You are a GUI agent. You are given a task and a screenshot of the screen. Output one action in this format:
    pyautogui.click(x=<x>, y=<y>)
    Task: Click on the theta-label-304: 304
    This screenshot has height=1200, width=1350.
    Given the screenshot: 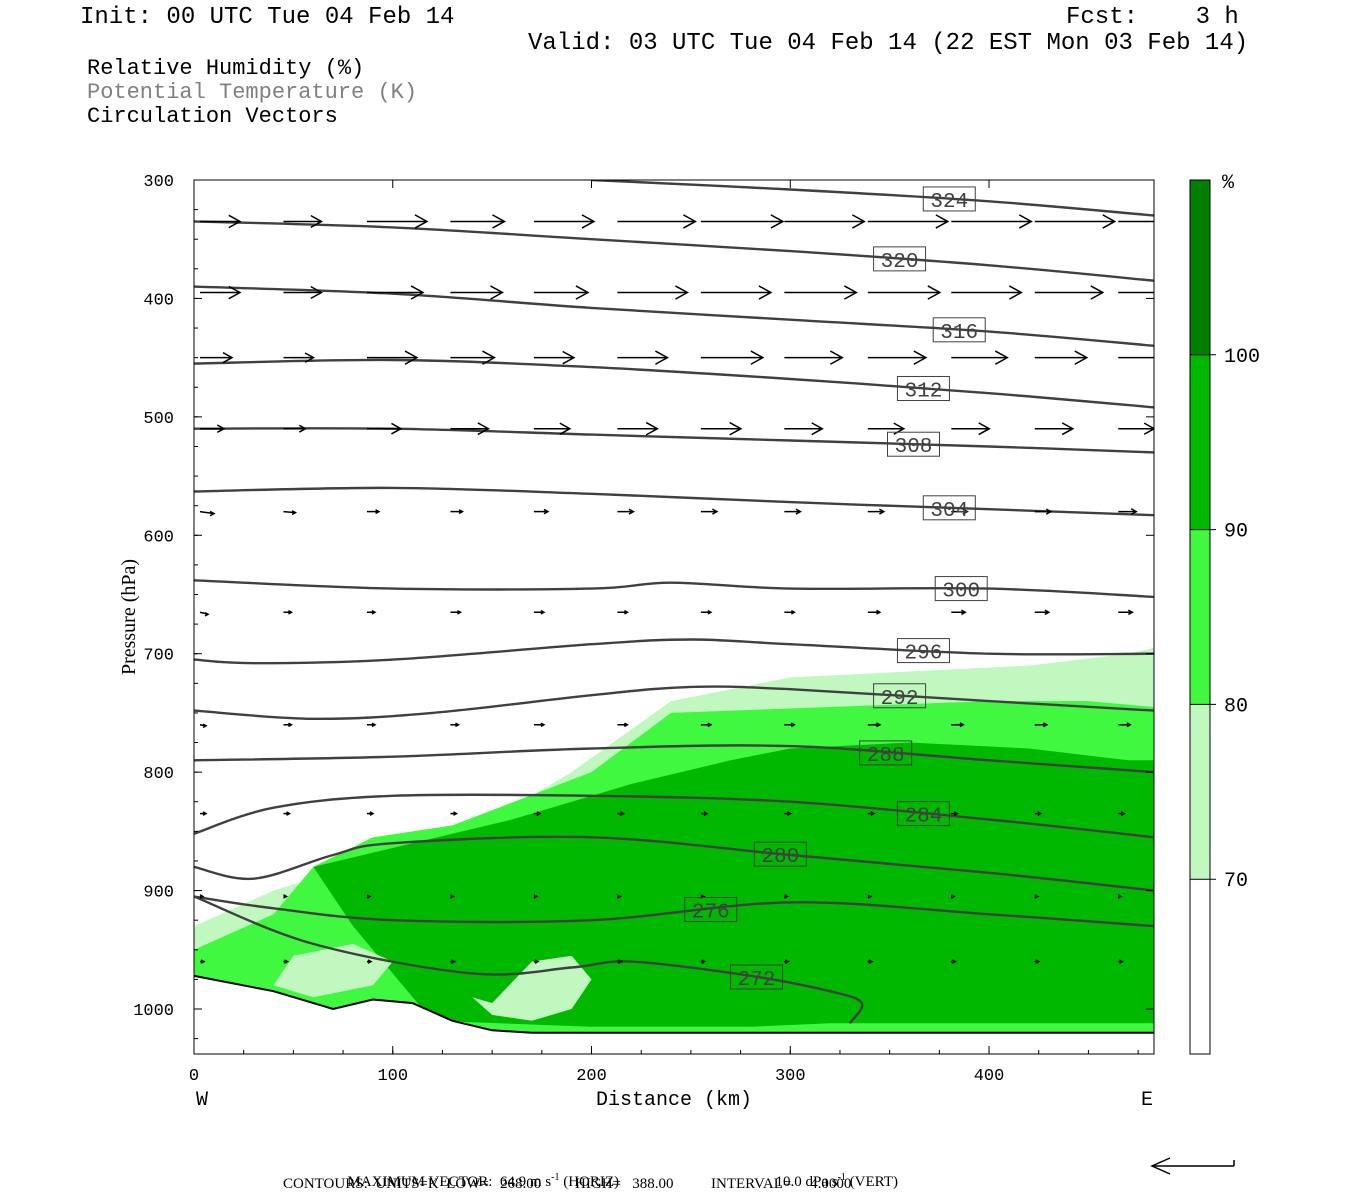 What is the action you would take?
    pyautogui.click(x=949, y=509)
    